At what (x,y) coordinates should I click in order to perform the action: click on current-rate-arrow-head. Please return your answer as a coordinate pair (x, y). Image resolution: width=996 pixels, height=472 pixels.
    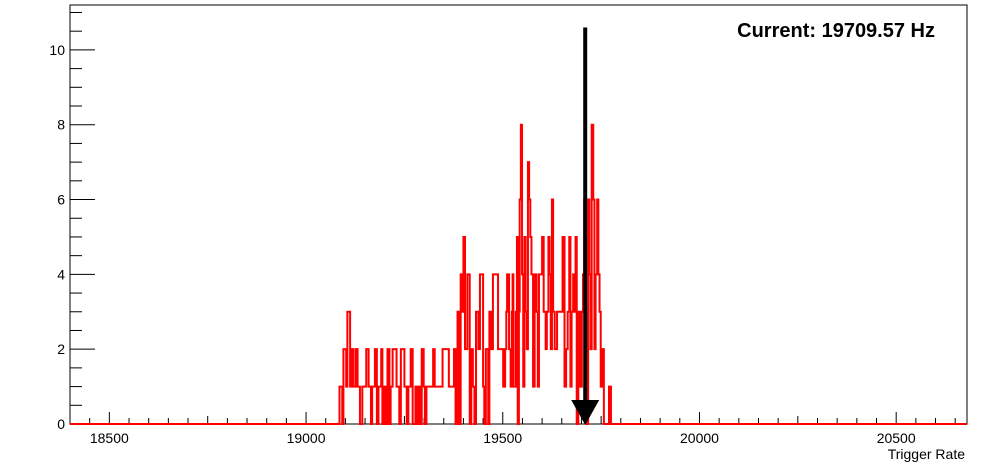
    Looking at the image, I should click on (585, 412).